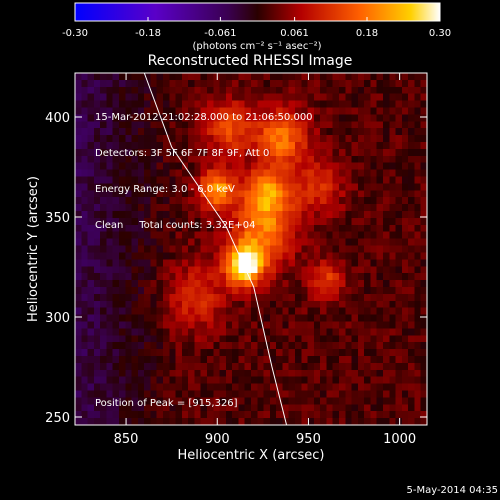  I want to click on colorbar-tick-label: 0.18, so click(367, 33).